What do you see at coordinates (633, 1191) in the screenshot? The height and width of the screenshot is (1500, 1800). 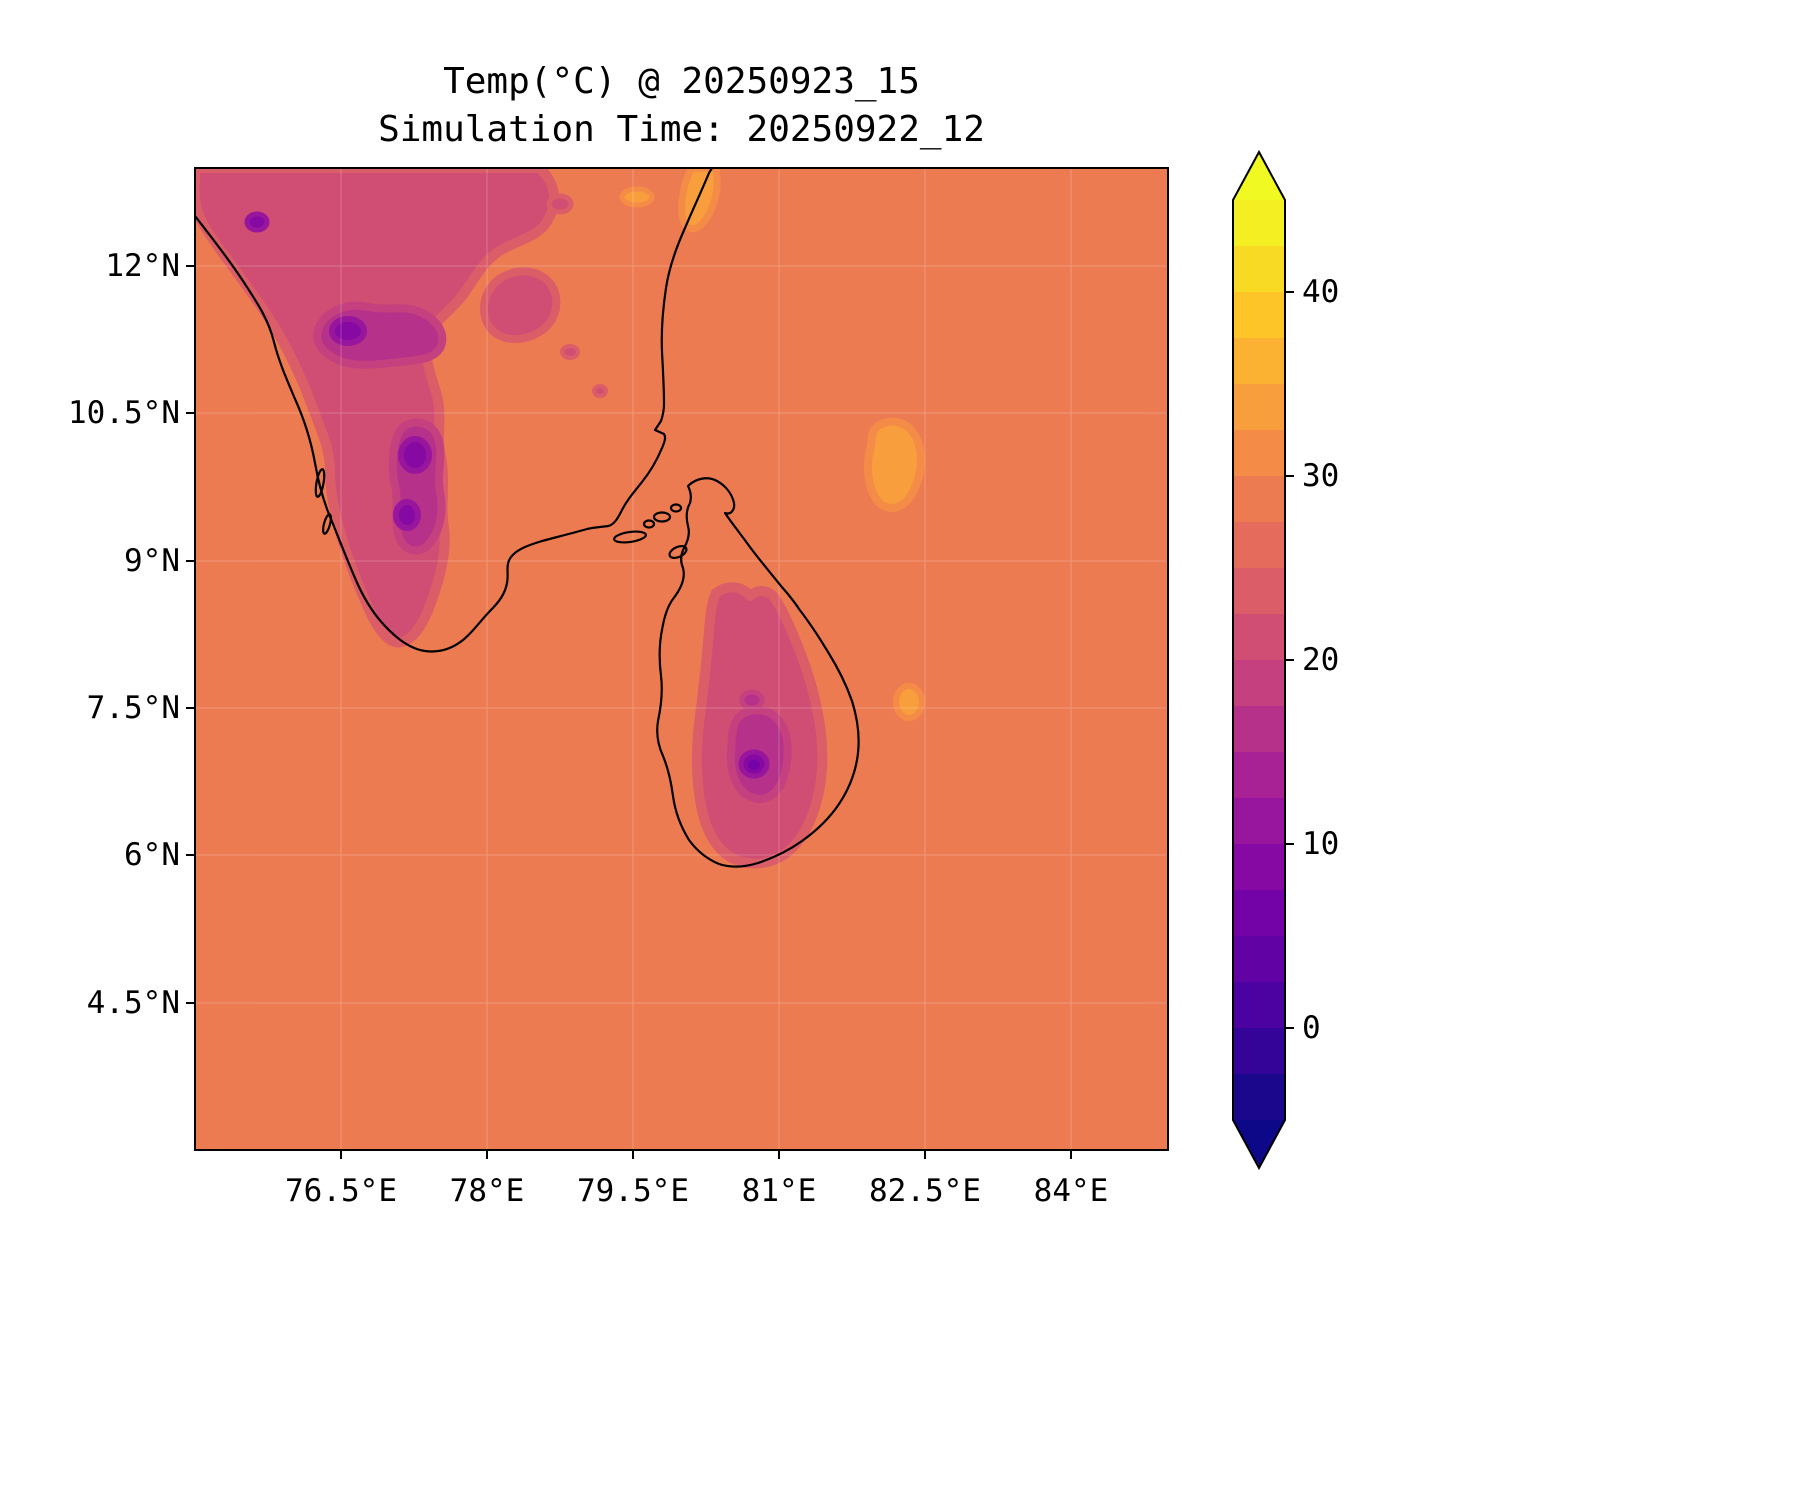 I see `x-tick-label: 79.5°E` at bounding box center [633, 1191].